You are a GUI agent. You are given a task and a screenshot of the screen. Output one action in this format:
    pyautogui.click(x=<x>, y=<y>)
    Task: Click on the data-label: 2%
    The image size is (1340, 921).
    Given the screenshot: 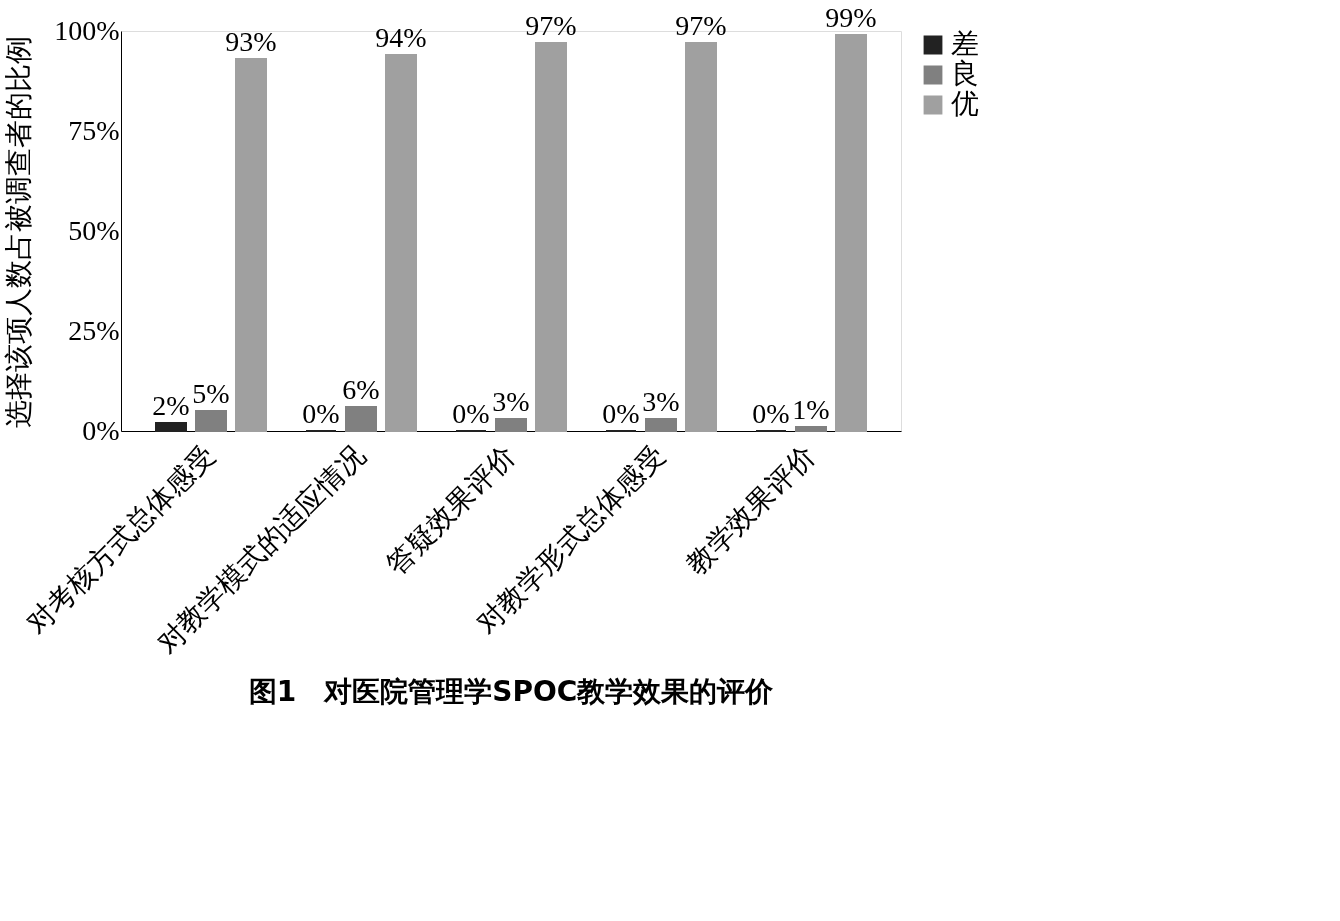 What is the action you would take?
    pyautogui.click(x=171, y=405)
    